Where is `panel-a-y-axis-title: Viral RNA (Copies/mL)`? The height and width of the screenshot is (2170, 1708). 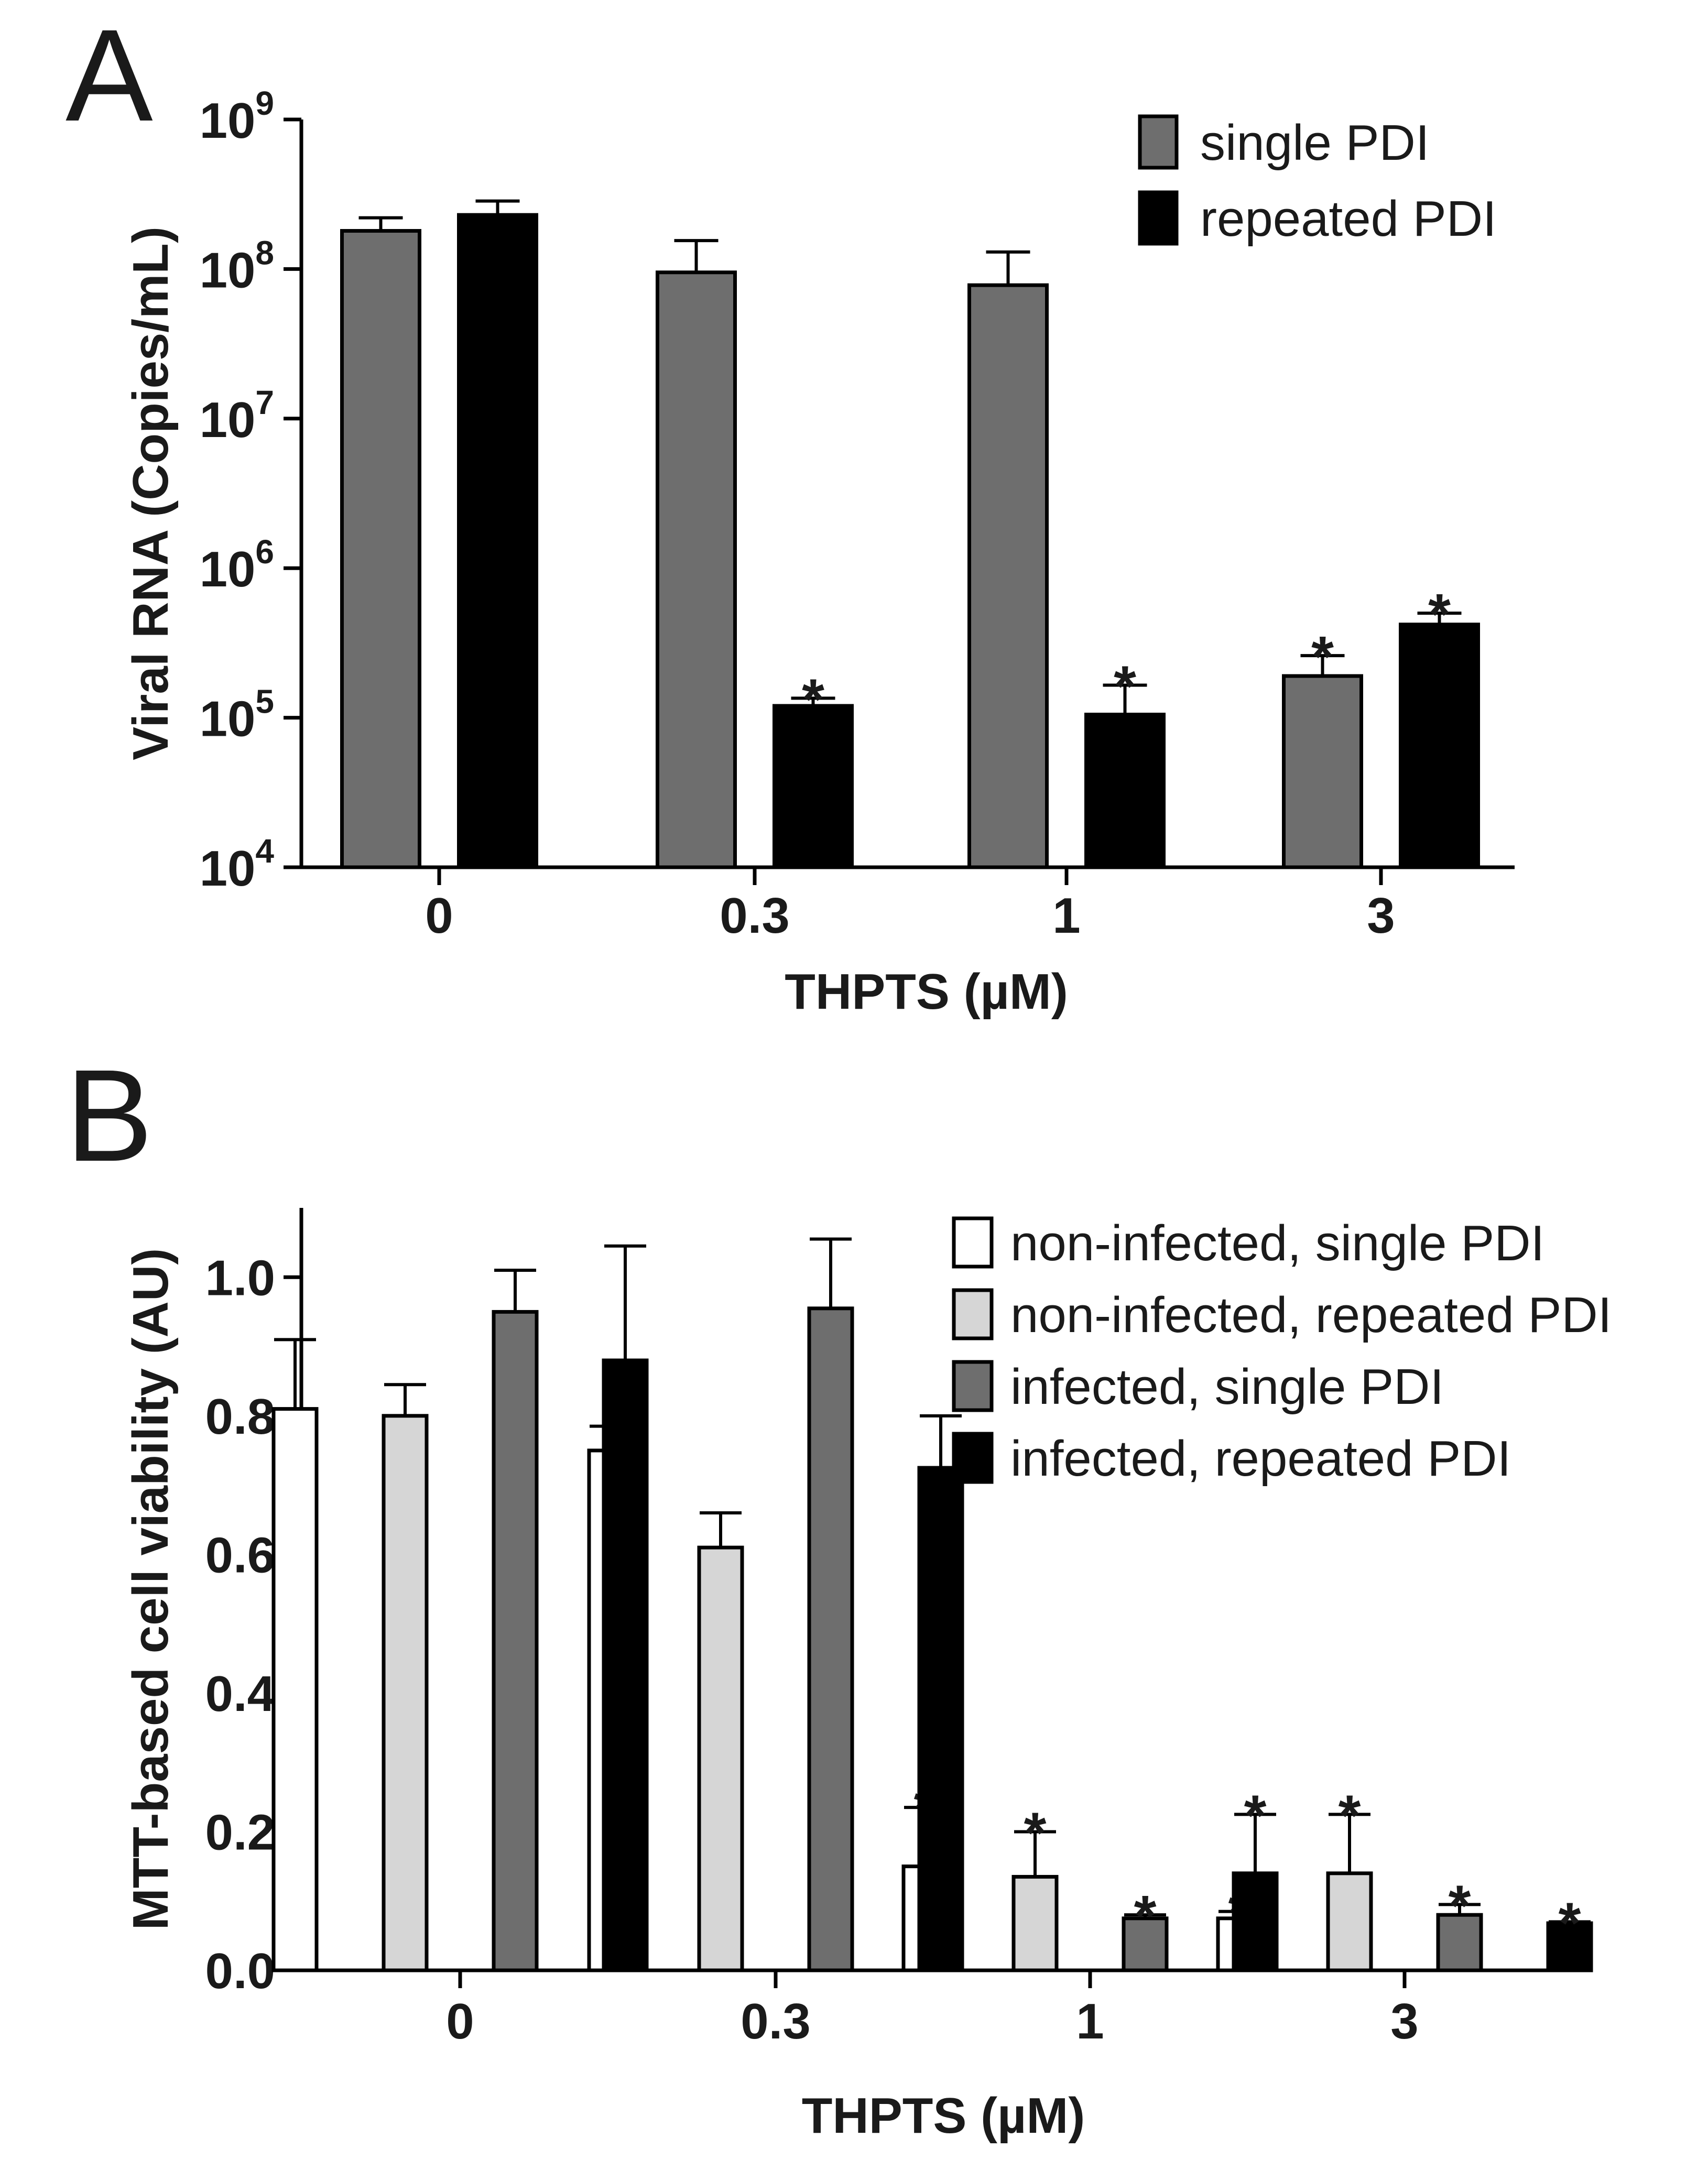
panel-a-y-axis-title: Viral RNA (Copies/mL) is located at coordinates (151, 493).